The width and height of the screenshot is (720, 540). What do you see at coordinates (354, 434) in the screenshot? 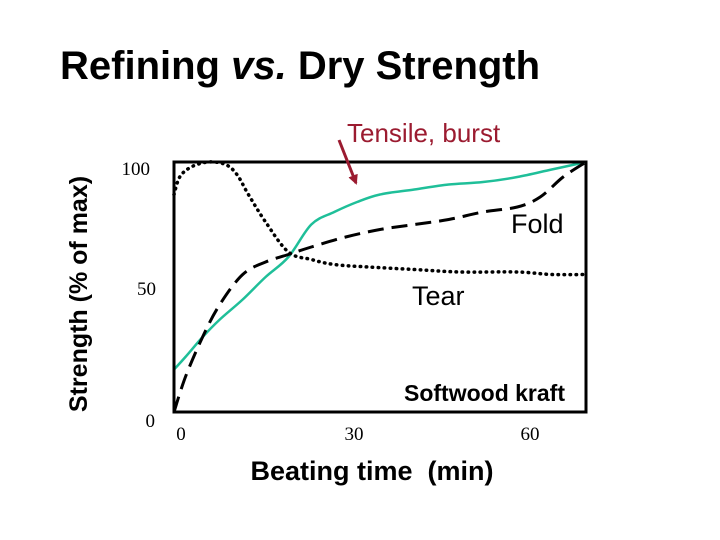
I see `x-tick-label-30: 30` at bounding box center [354, 434].